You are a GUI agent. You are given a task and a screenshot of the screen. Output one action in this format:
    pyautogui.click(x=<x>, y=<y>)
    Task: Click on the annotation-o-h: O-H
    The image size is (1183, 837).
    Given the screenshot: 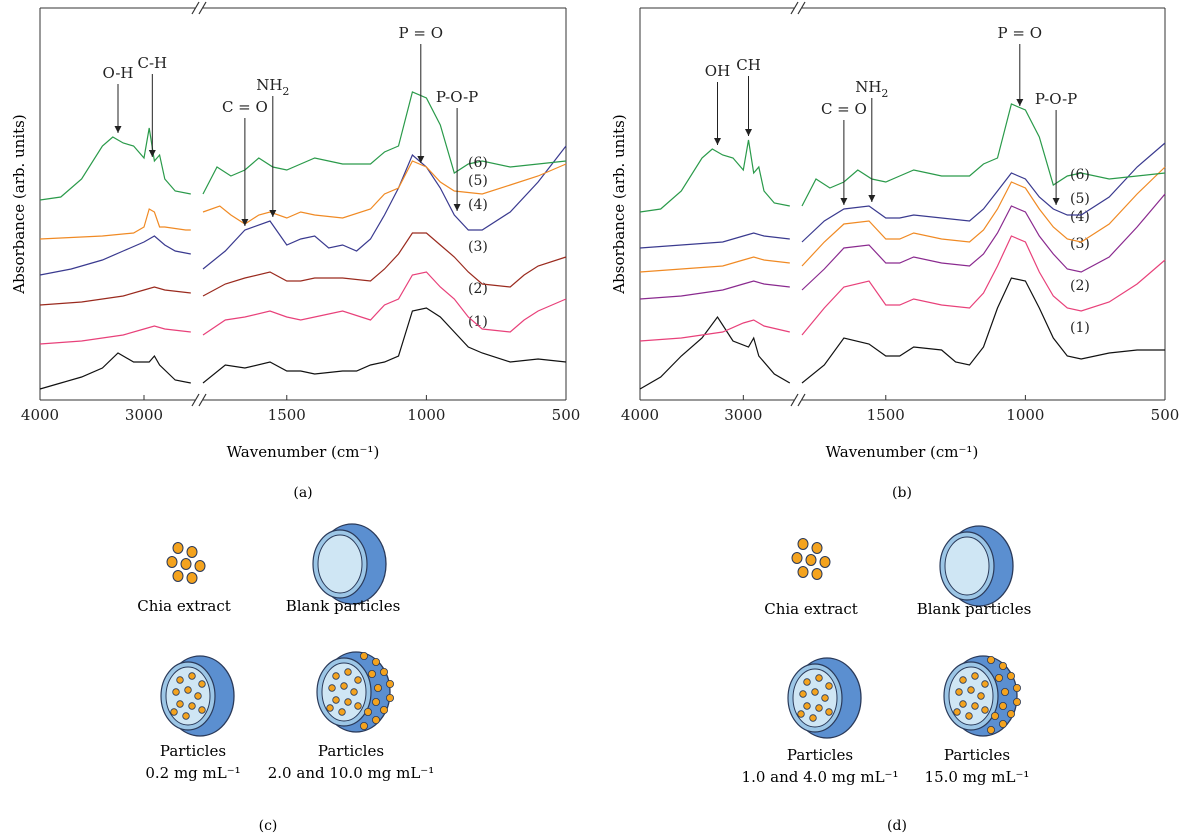 What is the action you would take?
    pyautogui.click(x=118, y=98)
    